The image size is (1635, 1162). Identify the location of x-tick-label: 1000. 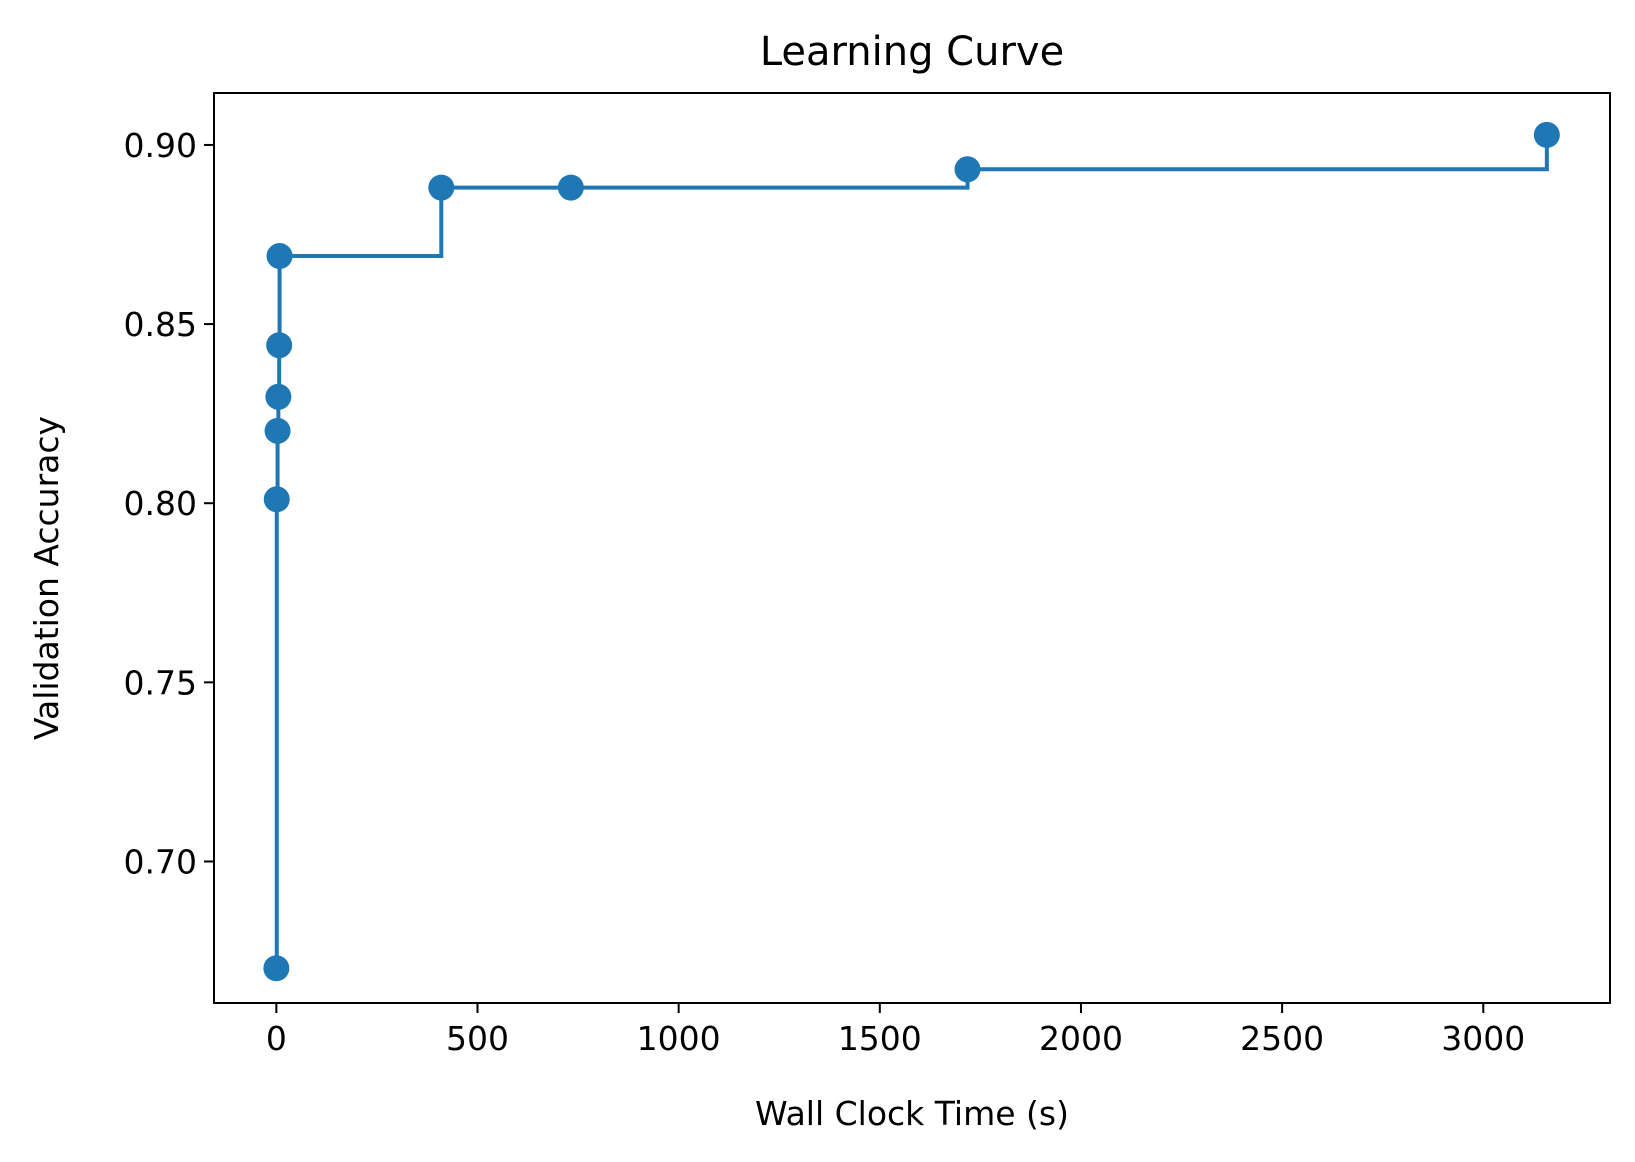
(679, 1038).